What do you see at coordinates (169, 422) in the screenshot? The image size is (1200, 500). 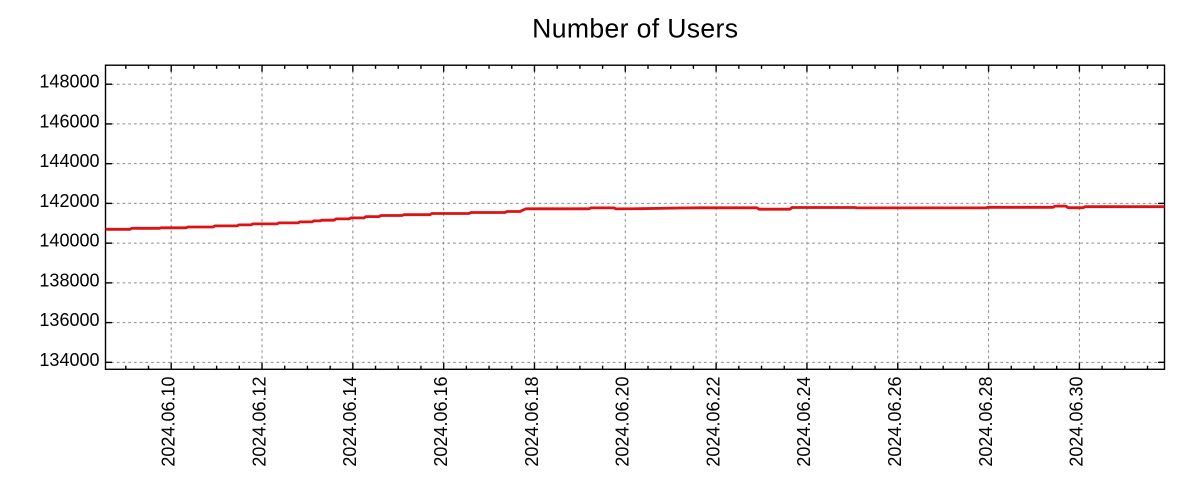 I see `svg-text: 2024.06.10` at bounding box center [169, 422].